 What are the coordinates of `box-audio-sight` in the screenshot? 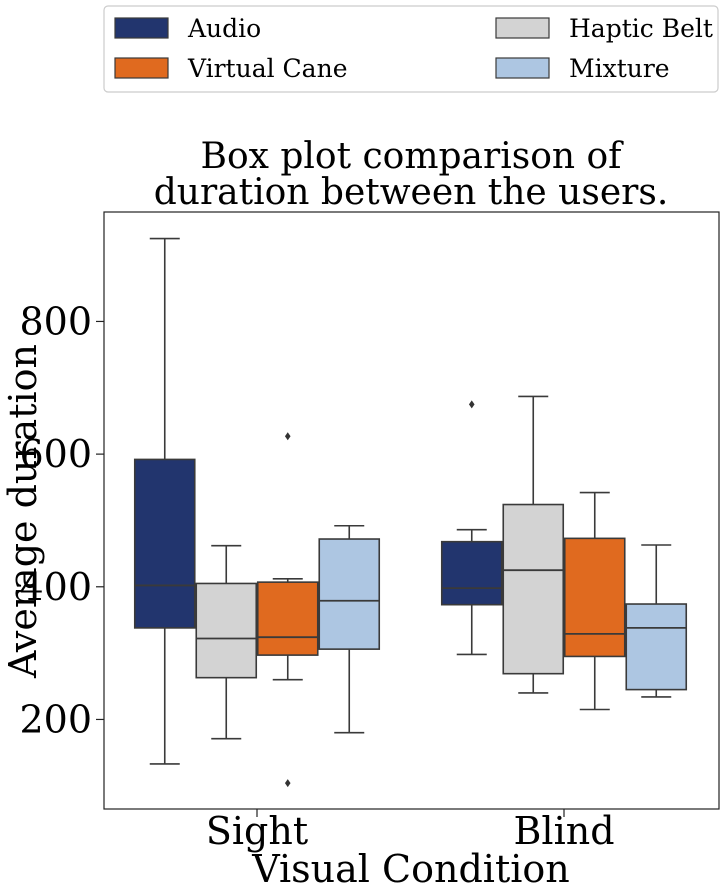 It's located at (164, 501).